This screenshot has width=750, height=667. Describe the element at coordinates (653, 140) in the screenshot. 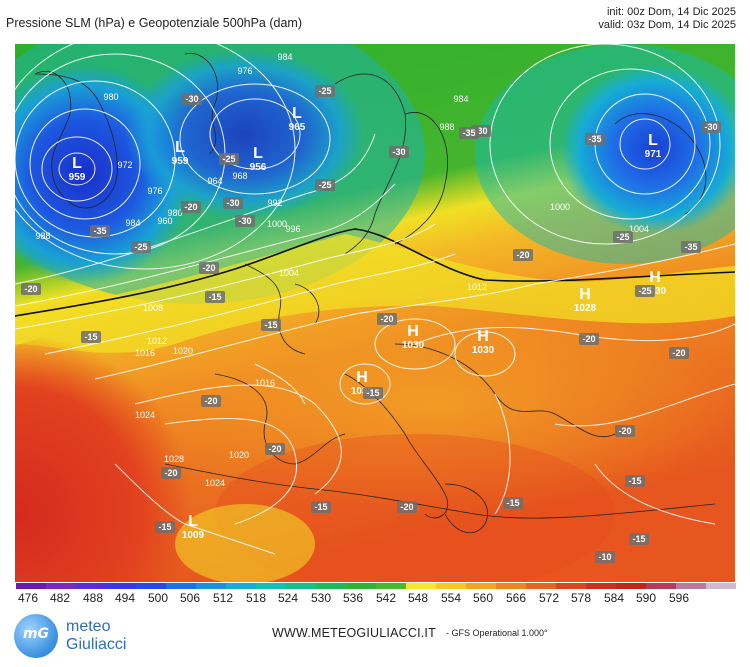

I see `pressure-center-low-russia: L` at that location.